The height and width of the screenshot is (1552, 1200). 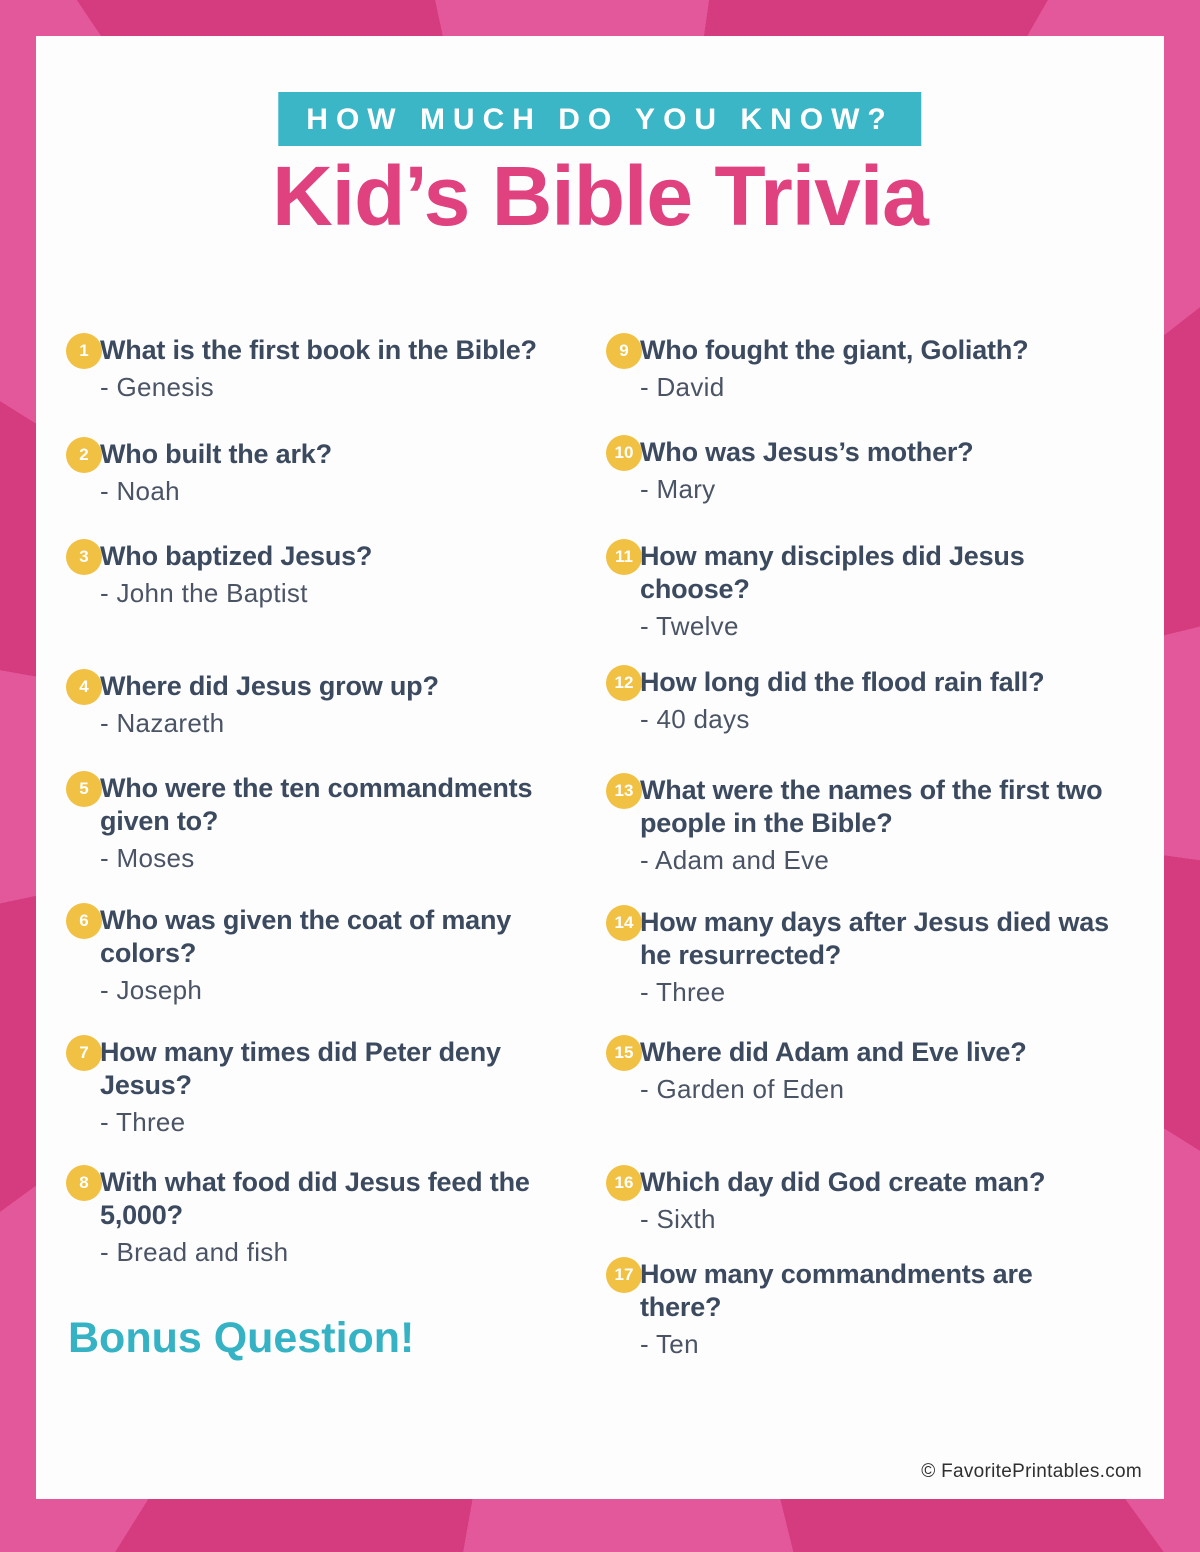 What do you see at coordinates (843, 1182) in the screenshot?
I see `question-text: Which day did God create man?` at bounding box center [843, 1182].